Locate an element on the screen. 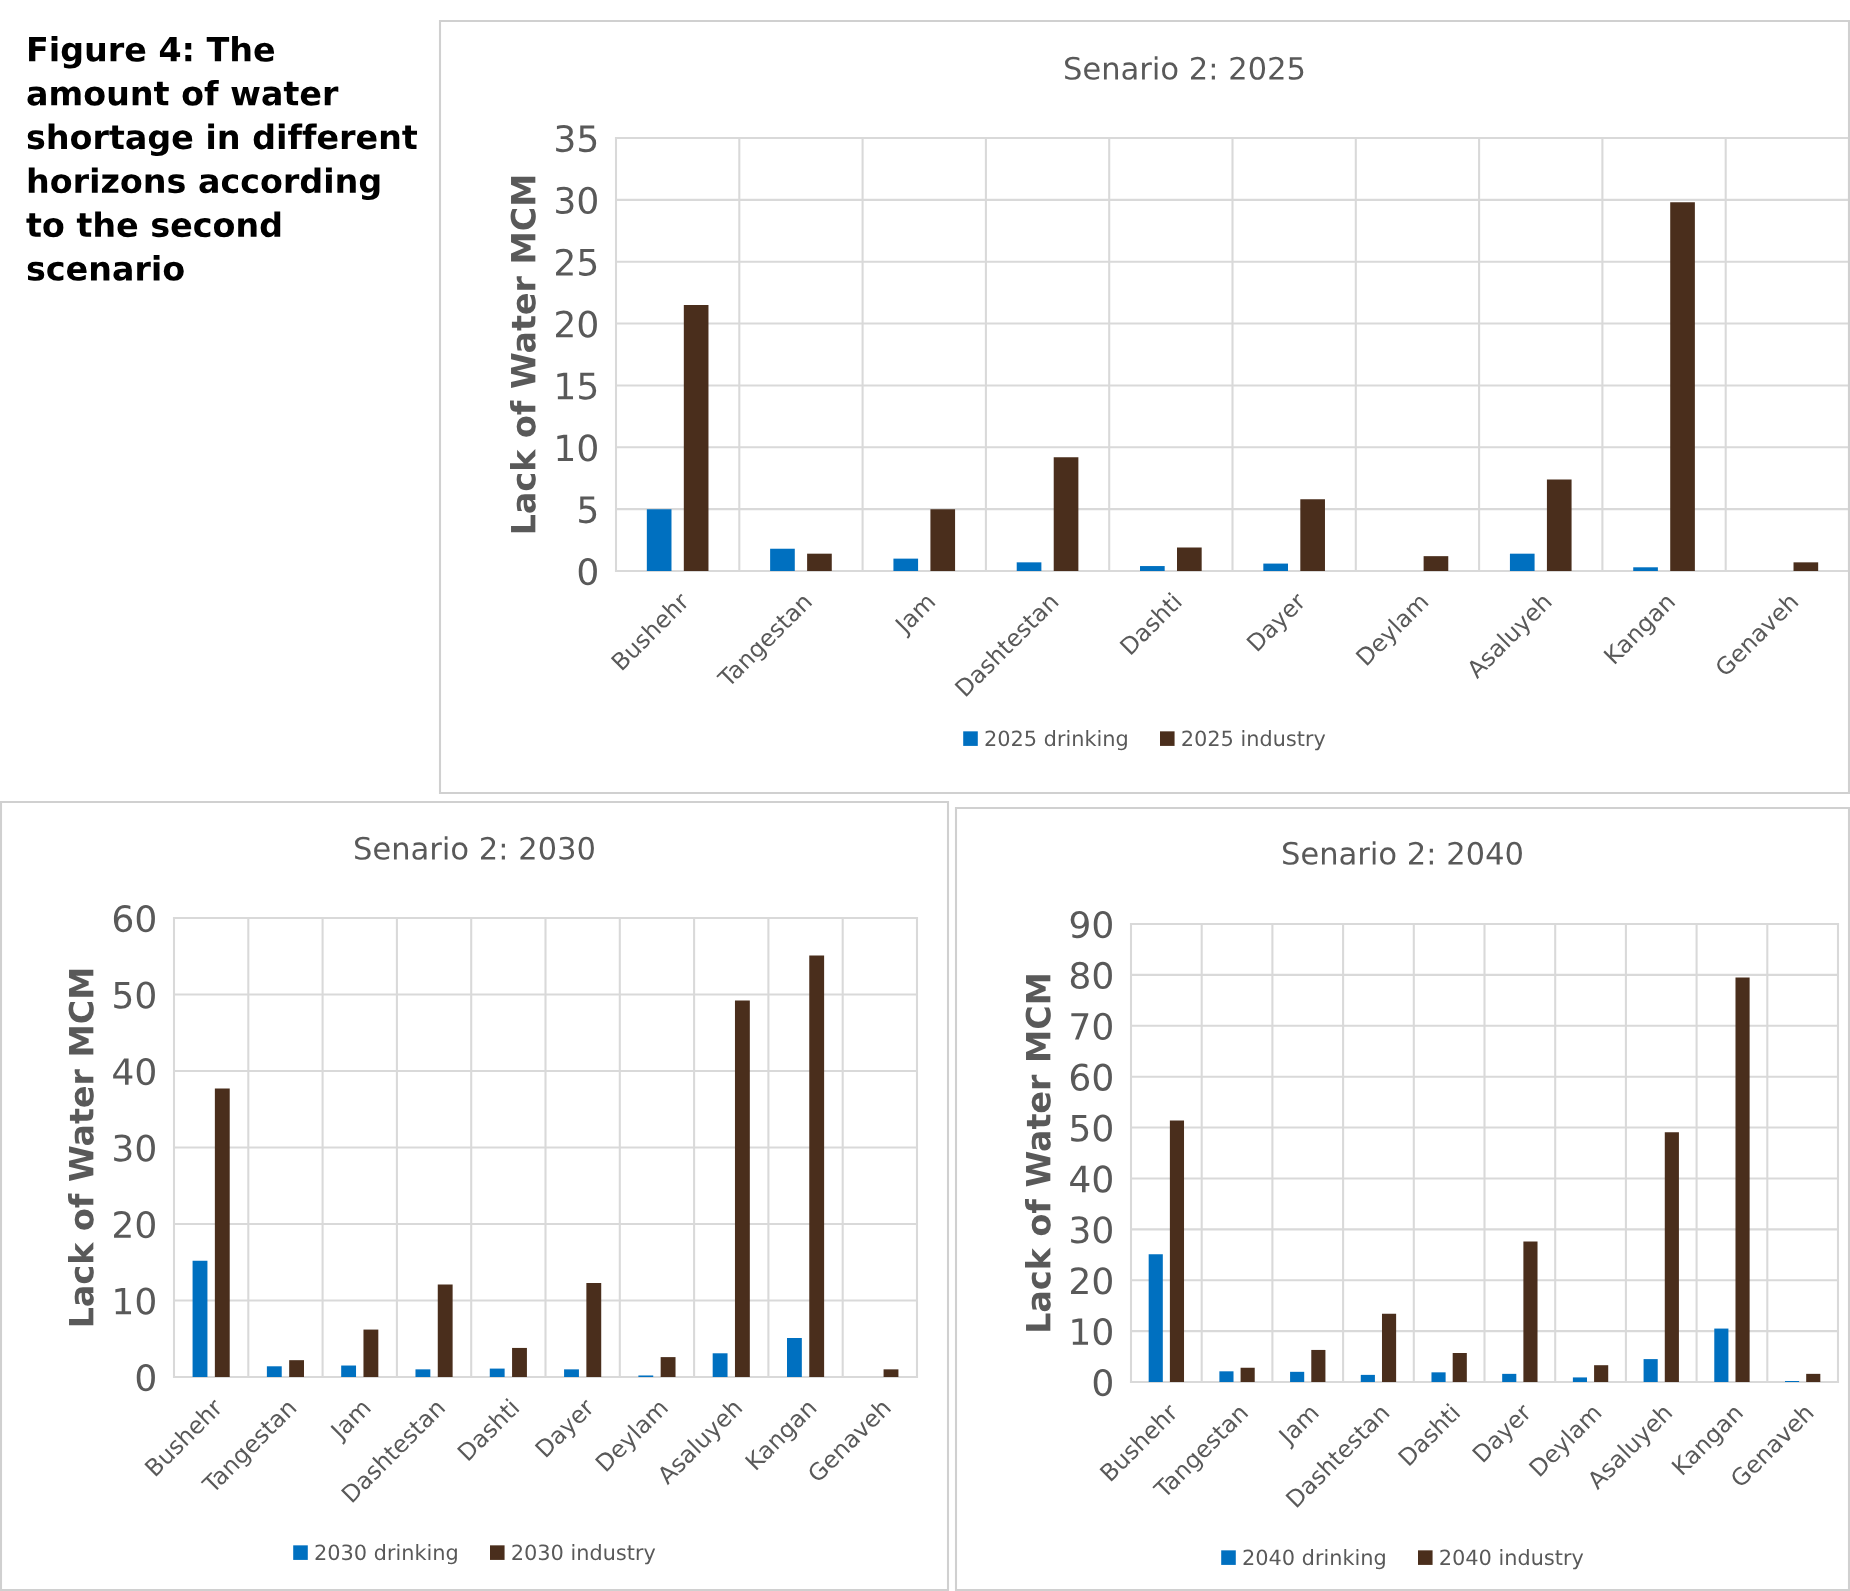 This screenshot has height=1591, width=1850. legend-label: 2030 industry is located at coordinates (584, 1554).